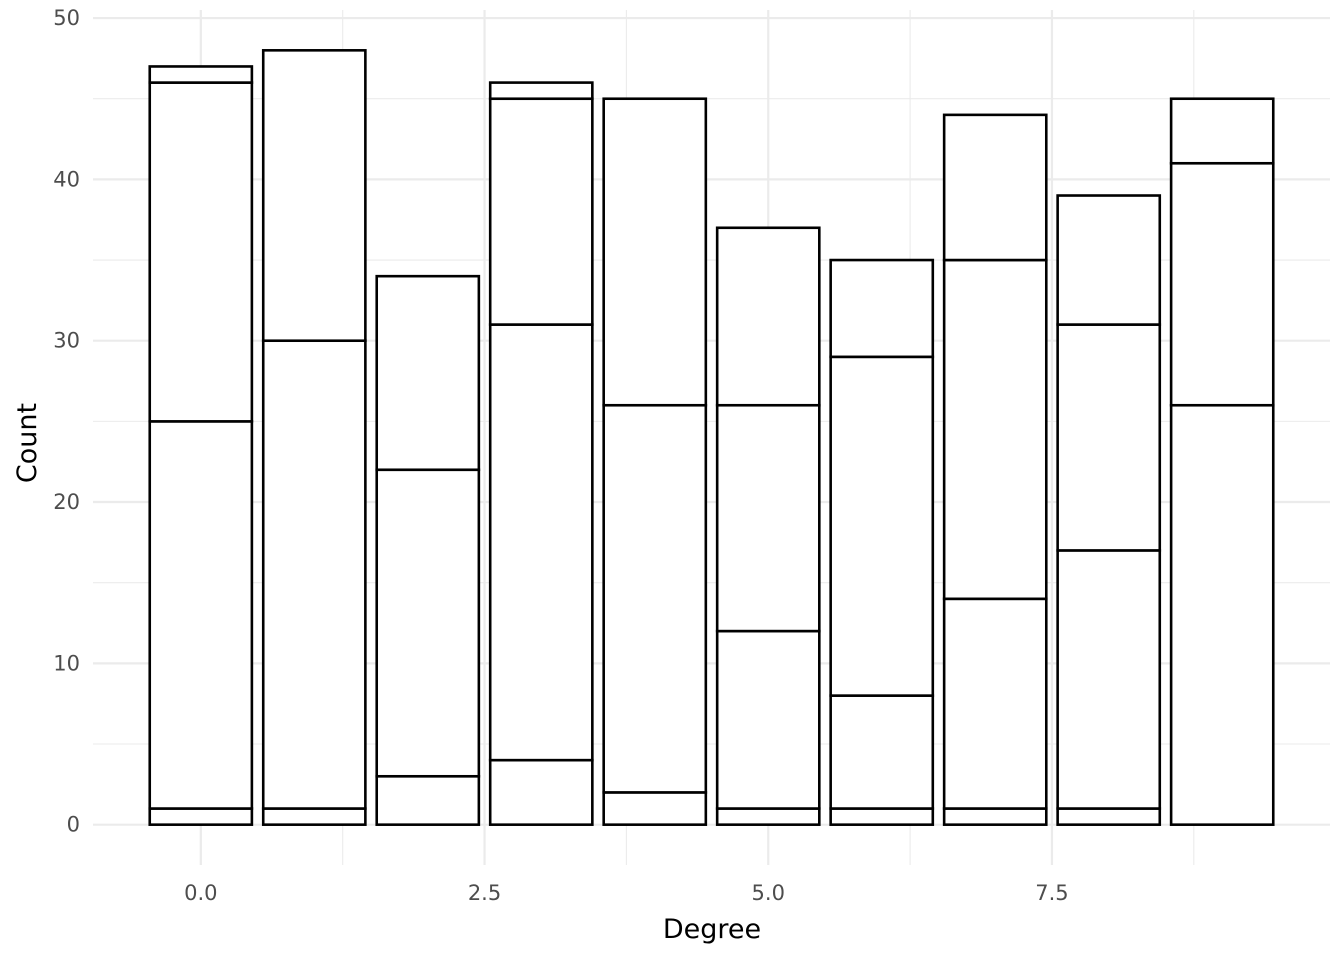  What do you see at coordinates (66, 341) in the screenshot?
I see `y-tick-label: 30` at bounding box center [66, 341].